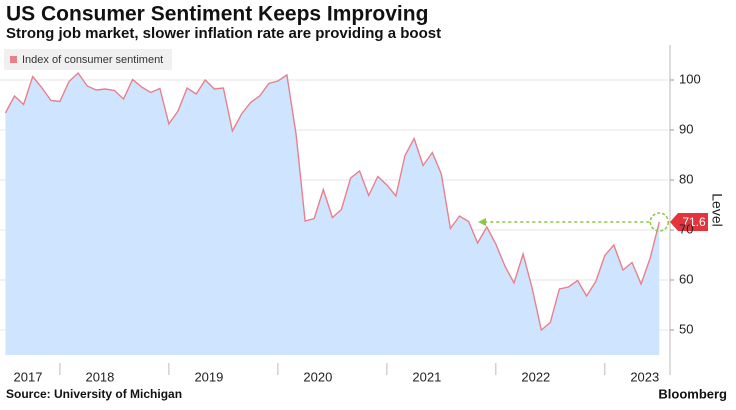  I want to click on y-tick-label: 90, so click(686, 128).